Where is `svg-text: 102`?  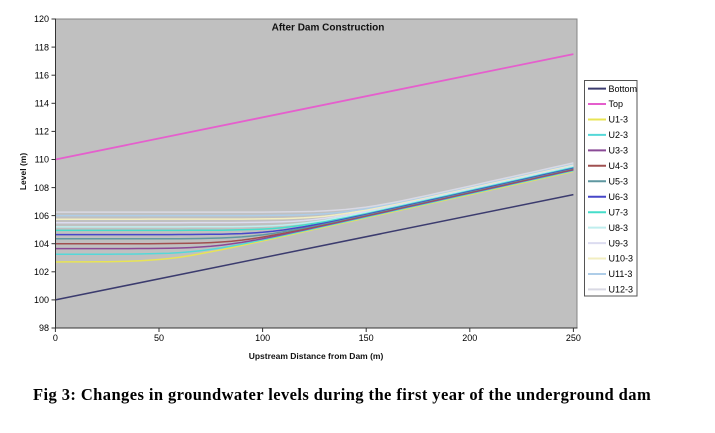 svg-text: 102 is located at coordinates (41, 272).